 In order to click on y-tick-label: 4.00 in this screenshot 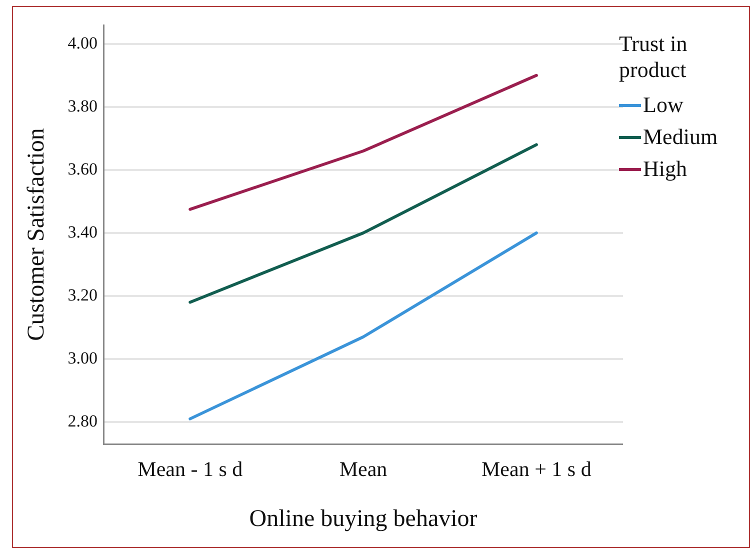, I will do `click(83, 42)`.